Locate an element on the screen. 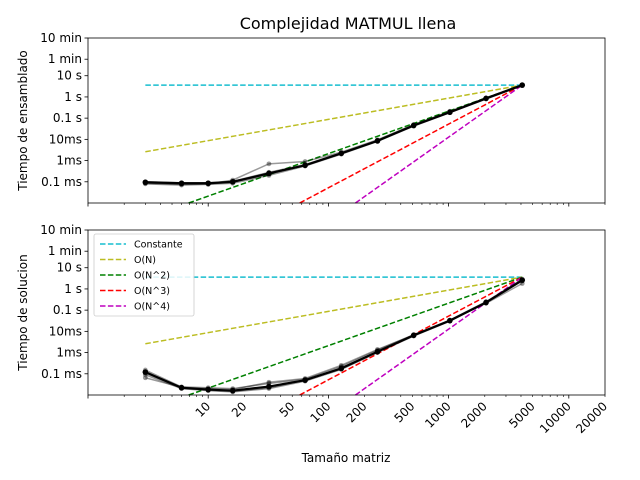 This screenshot has height=480, width=640. chart-title: Complejidad MATMUL llena is located at coordinates (348, 23).